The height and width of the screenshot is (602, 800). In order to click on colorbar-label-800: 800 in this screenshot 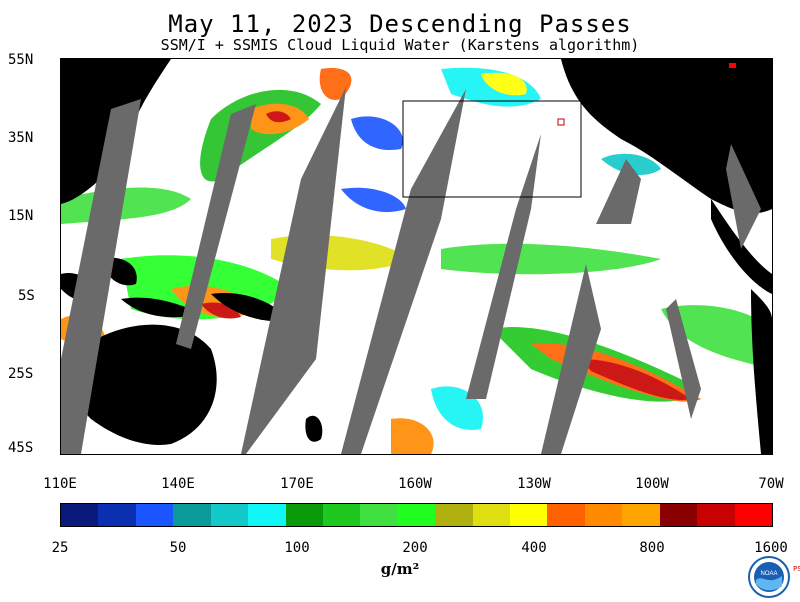, I will do `click(652, 548)`.